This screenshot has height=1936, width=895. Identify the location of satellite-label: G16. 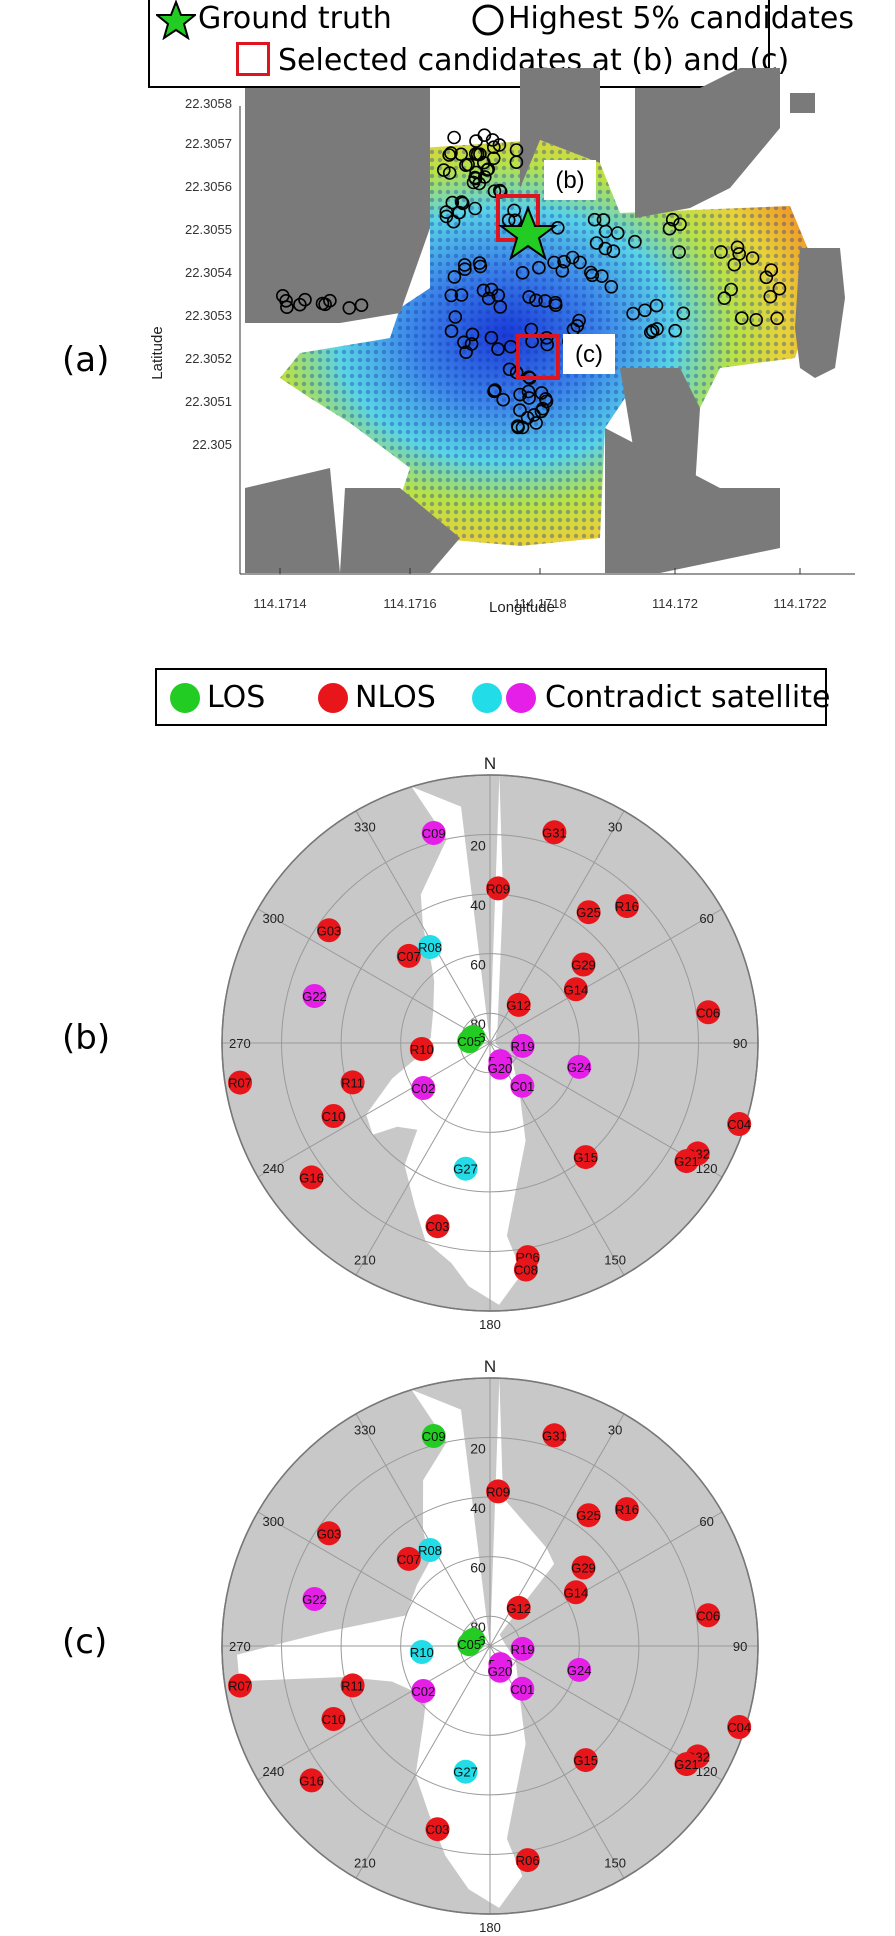
(311, 1177).